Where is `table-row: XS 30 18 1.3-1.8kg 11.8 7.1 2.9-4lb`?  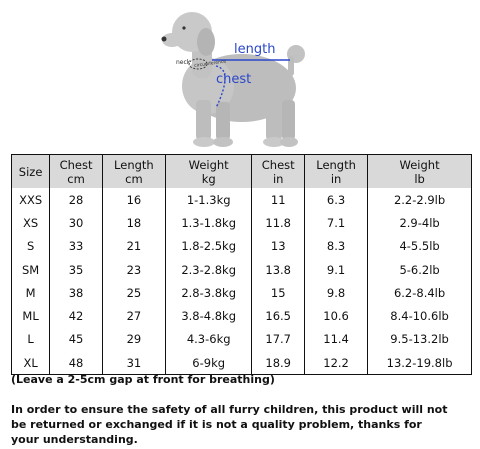 table-row: XS 30 18 1.3-1.8kg 11.8 7.1 2.9-4lb is located at coordinates (241, 223).